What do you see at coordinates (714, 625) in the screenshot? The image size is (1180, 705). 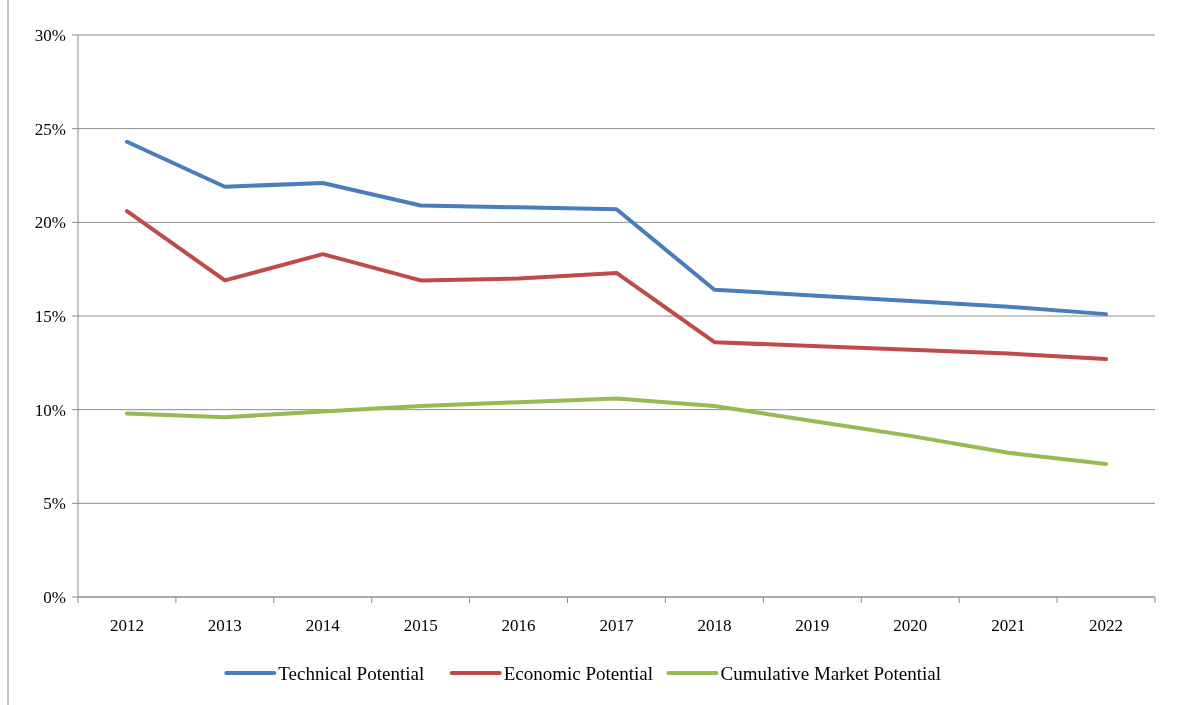 I see `x-tick-label: 2018` at bounding box center [714, 625].